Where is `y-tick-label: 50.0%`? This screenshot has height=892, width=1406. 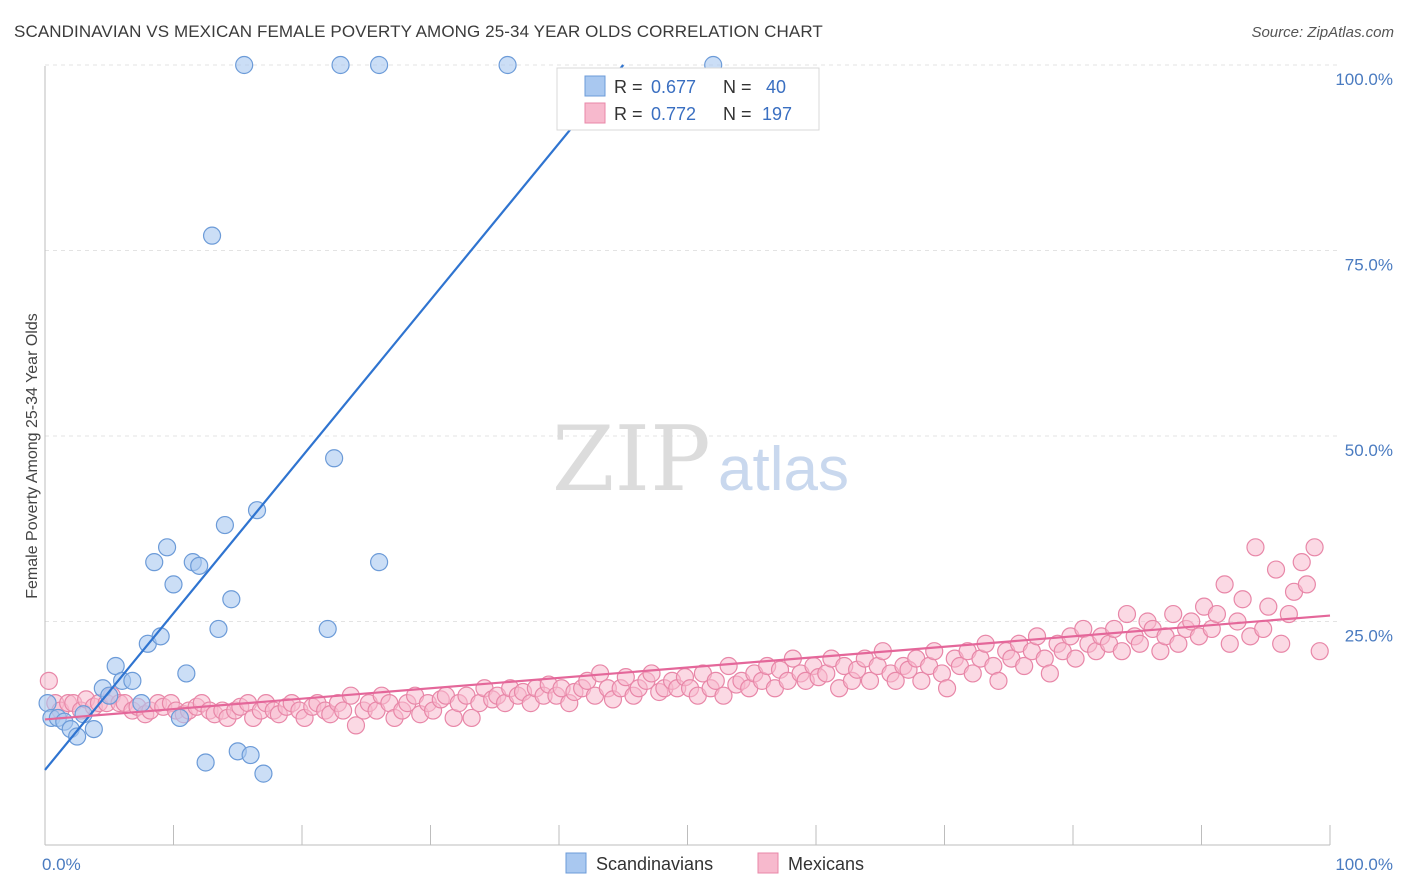 y-tick-label: 50.0% is located at coordinates (1369, 450).